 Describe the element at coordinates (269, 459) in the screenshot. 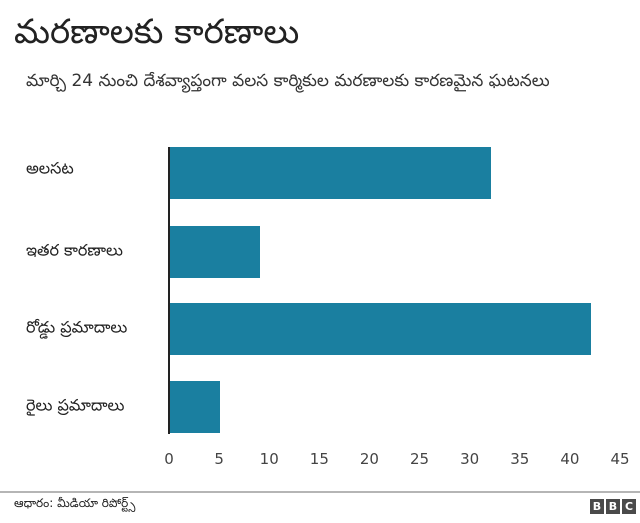

I see `x-tick-label: 10` at that location.